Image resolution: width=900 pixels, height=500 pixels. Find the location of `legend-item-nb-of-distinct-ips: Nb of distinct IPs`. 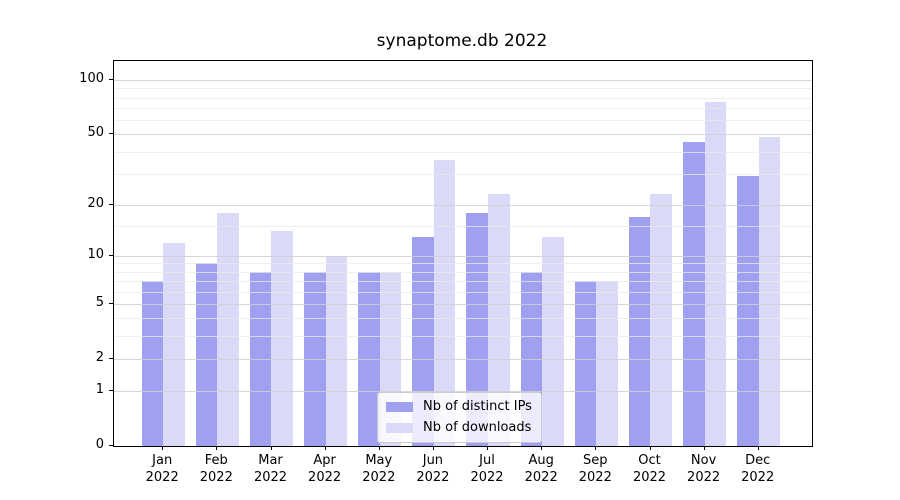

legend-item-nb-of-distinct-ips: Nb of distinct IPs is located at coordinates (459, 407).